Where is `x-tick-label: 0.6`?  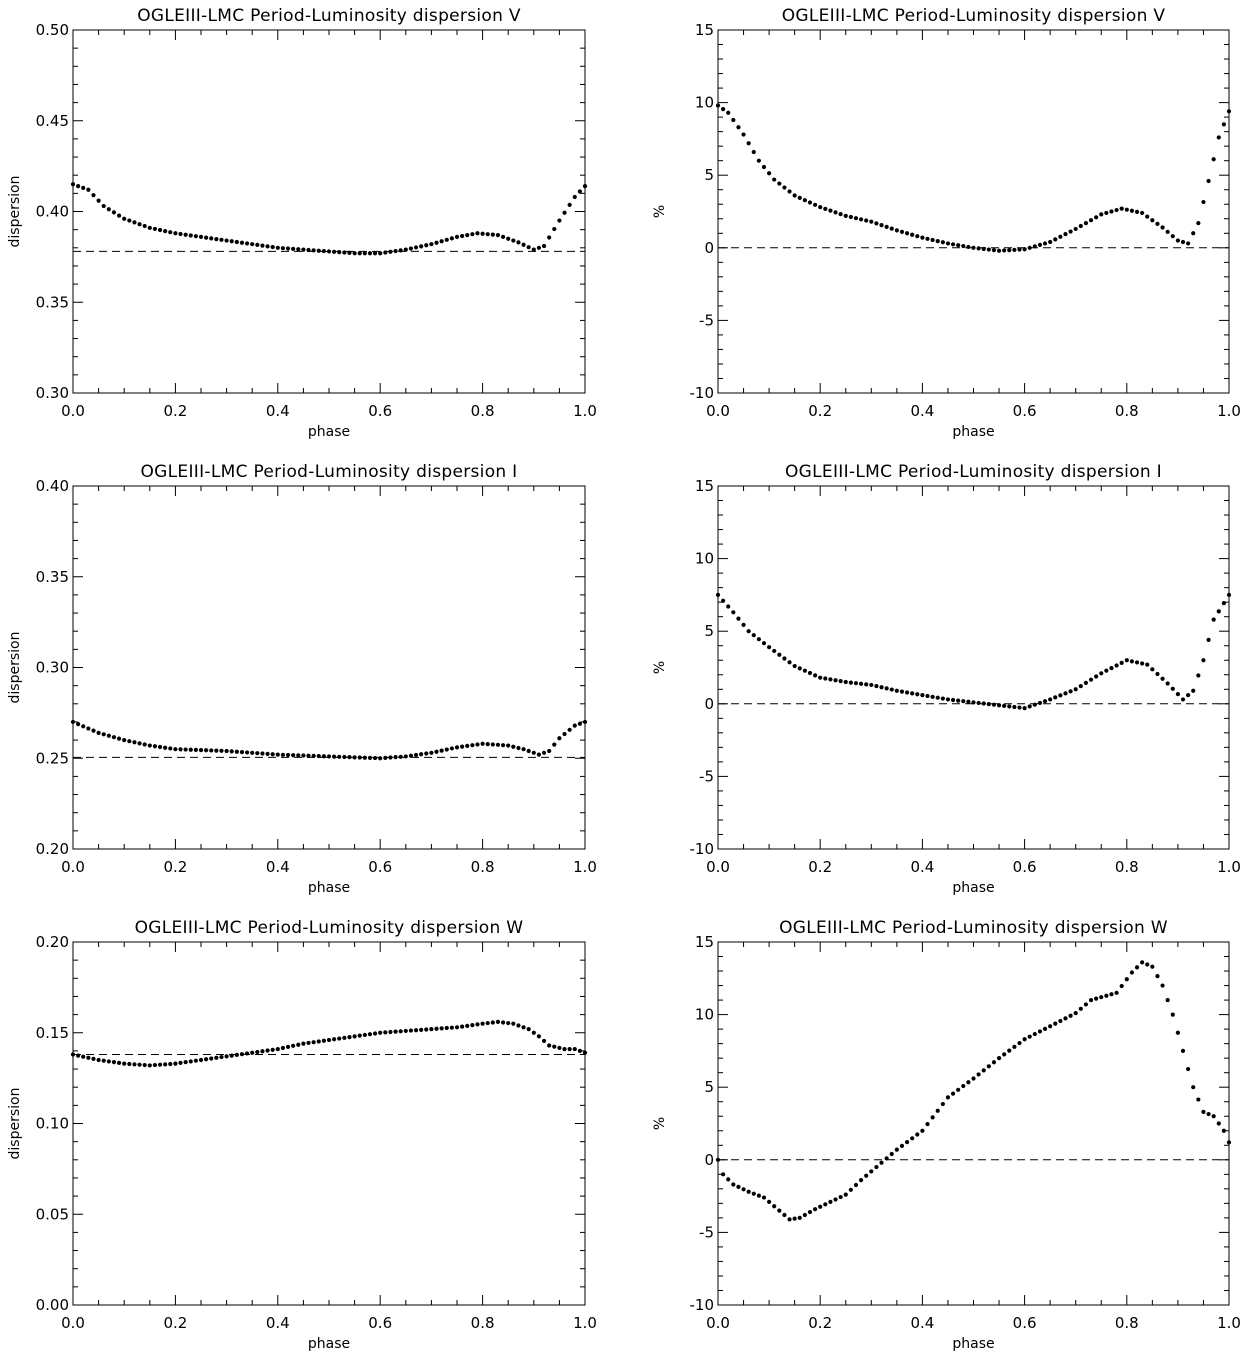
x-tick-label: 0.6 is located at coordinates (380, 1323).